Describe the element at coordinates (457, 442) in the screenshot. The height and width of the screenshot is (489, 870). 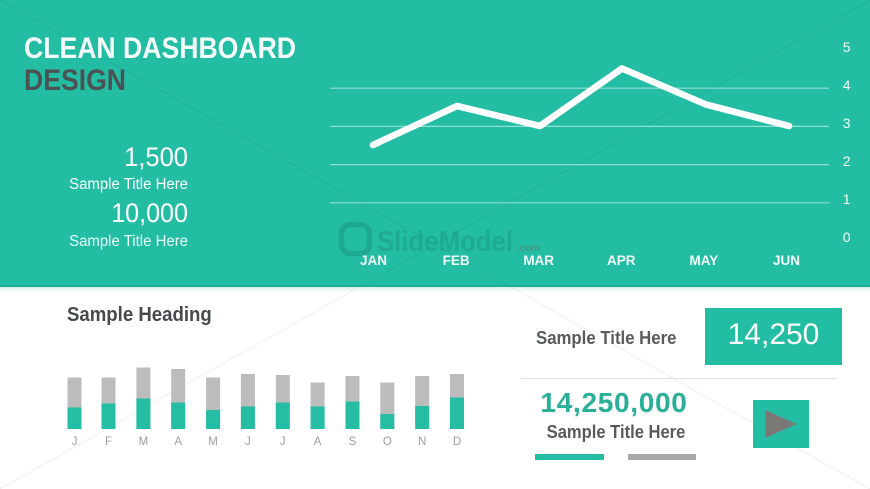
I see `svg-text: D` at that location.